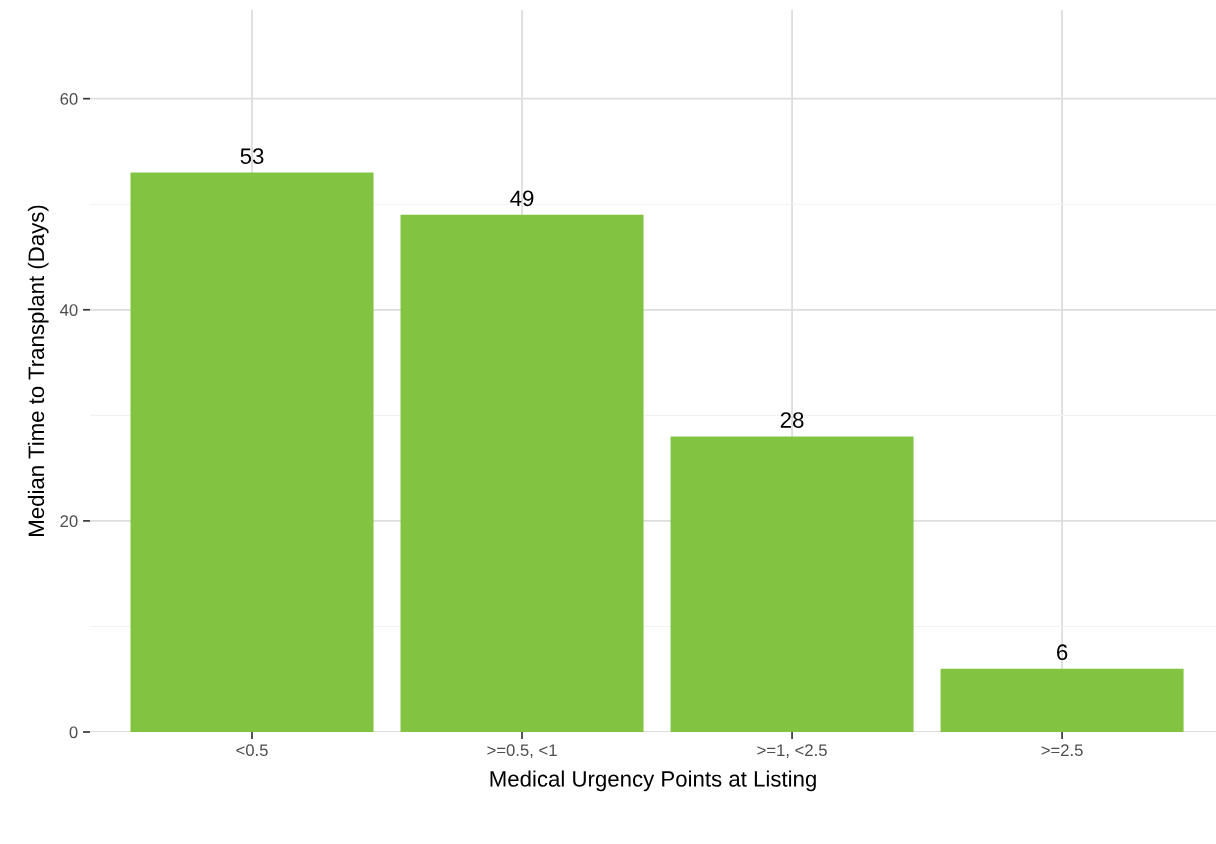  Describe the element at coordinates (73, 732) in the screenshot. I see `y-tick-label: 0` at that location.